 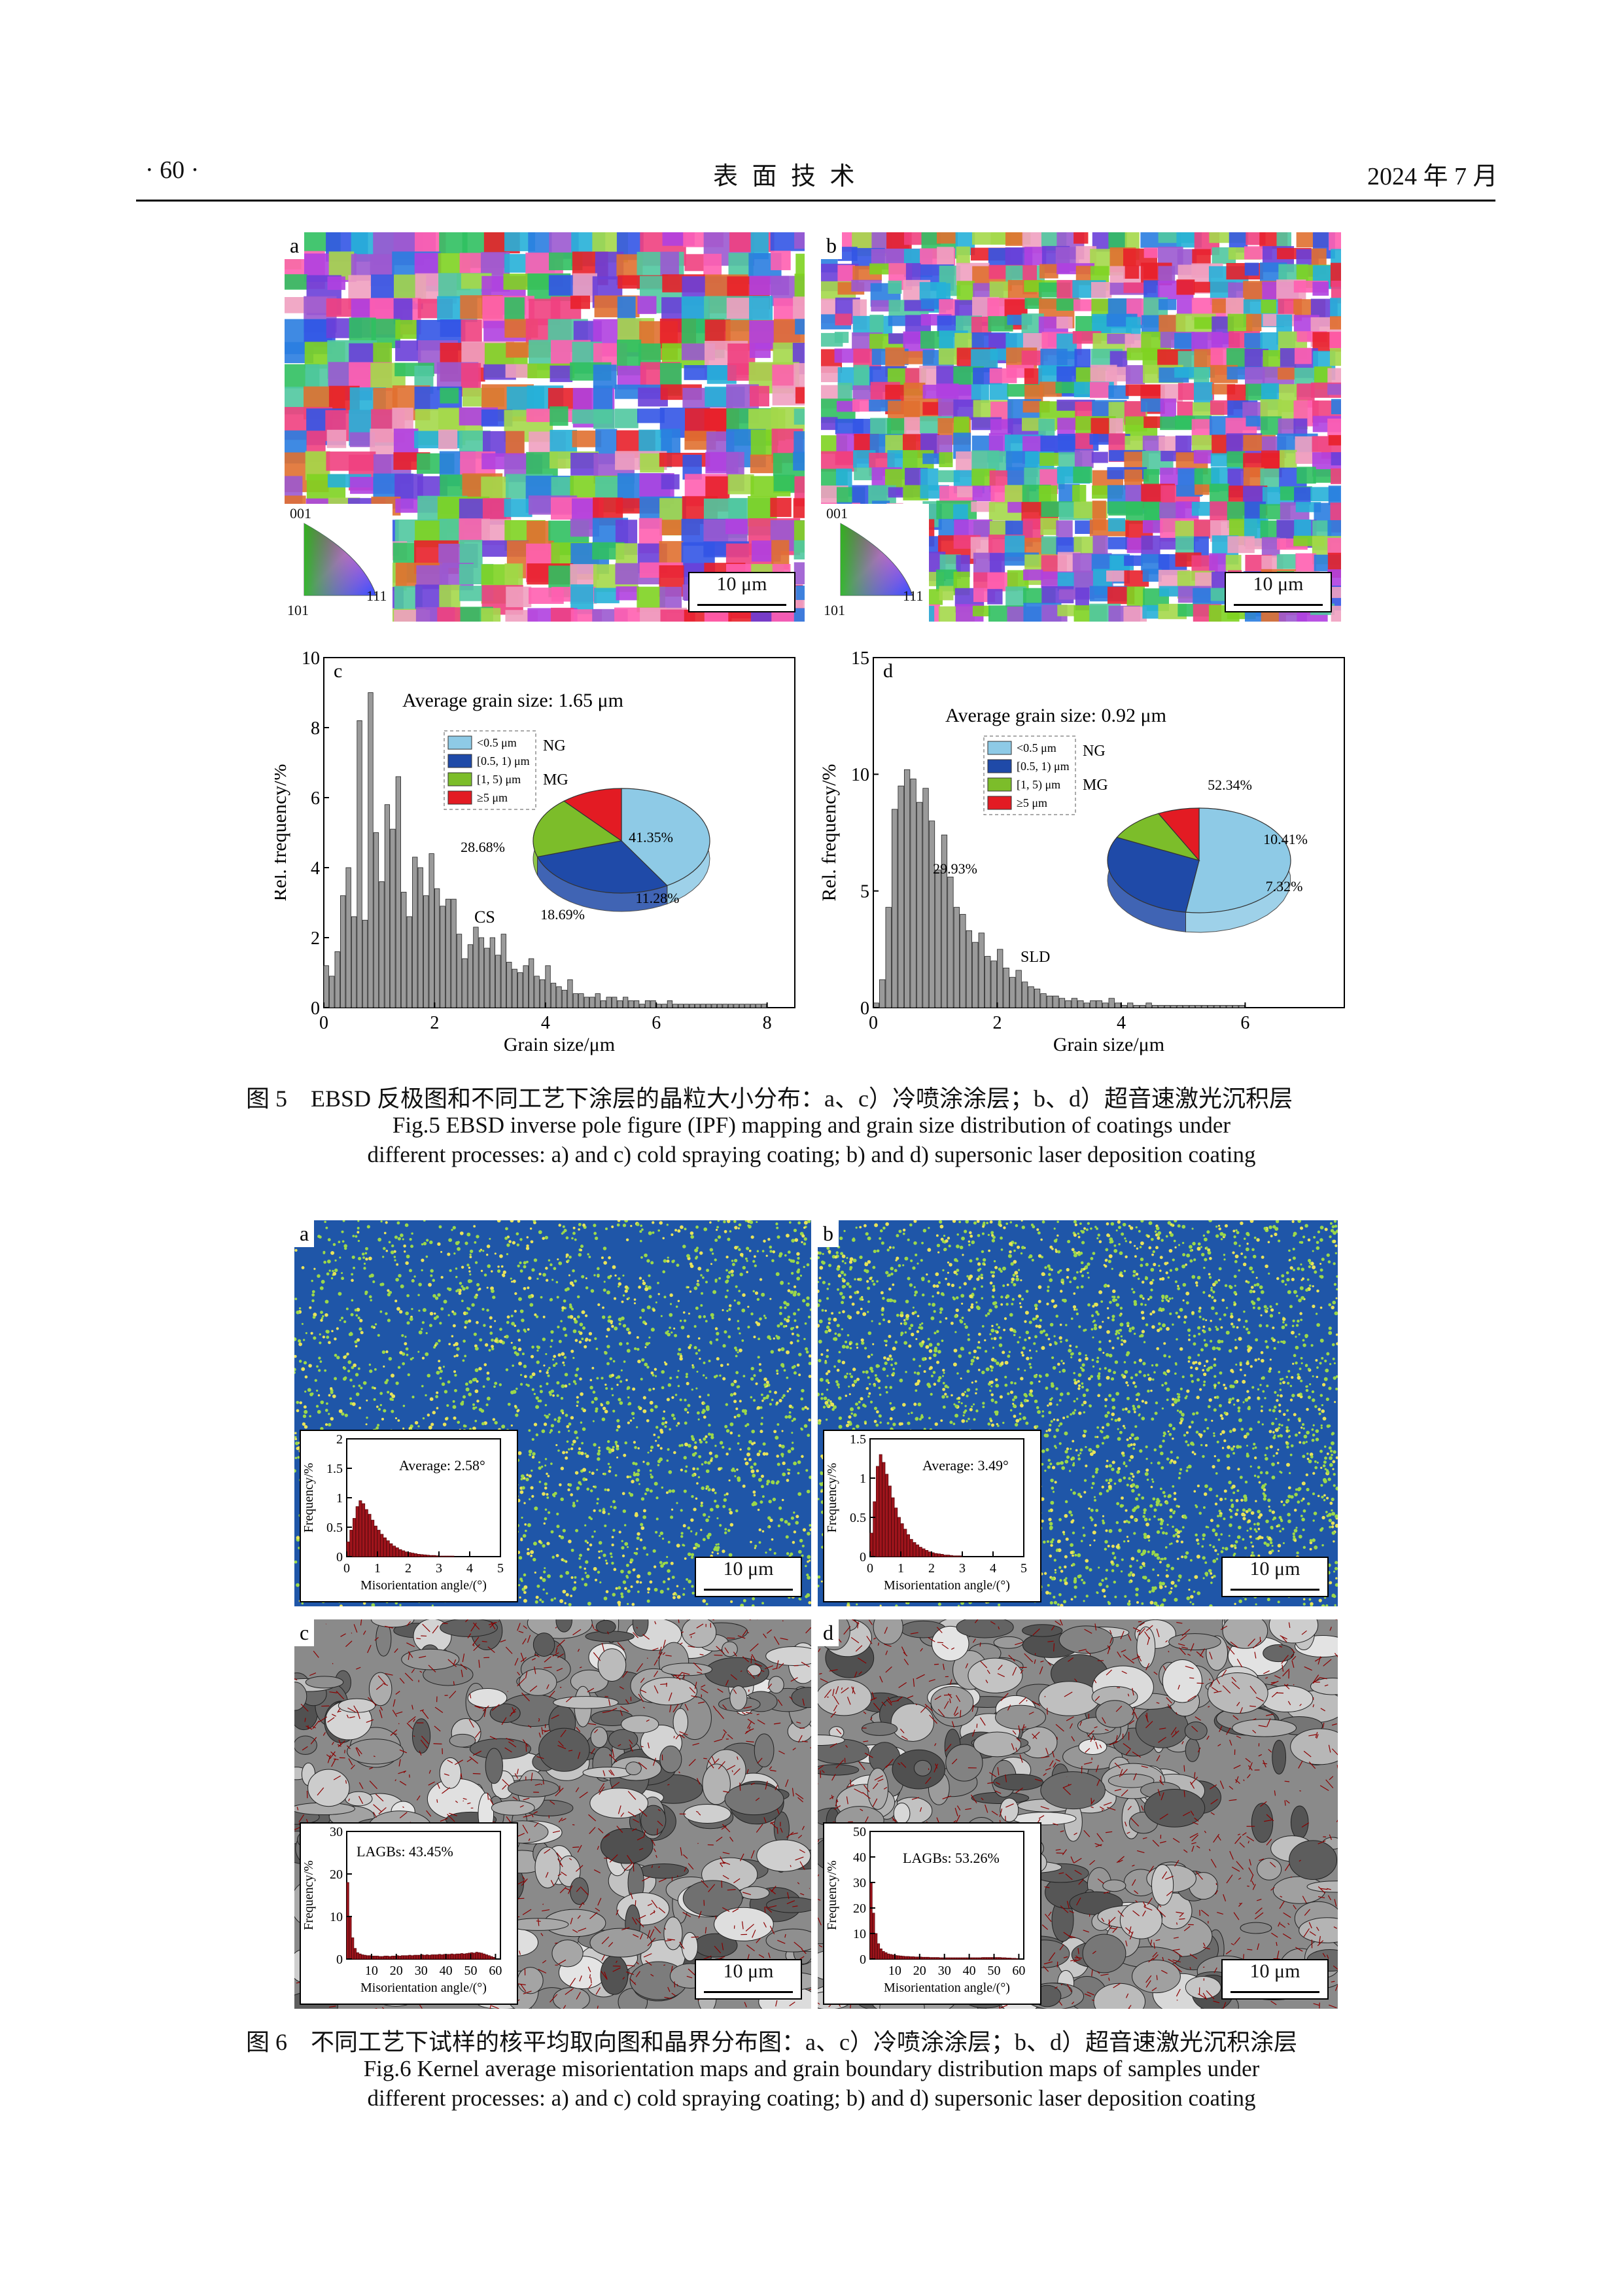 What do you see at coordinates (485, 917) in the screenshot?
I see `sample-label: CS` at bounding box center [485, 917].